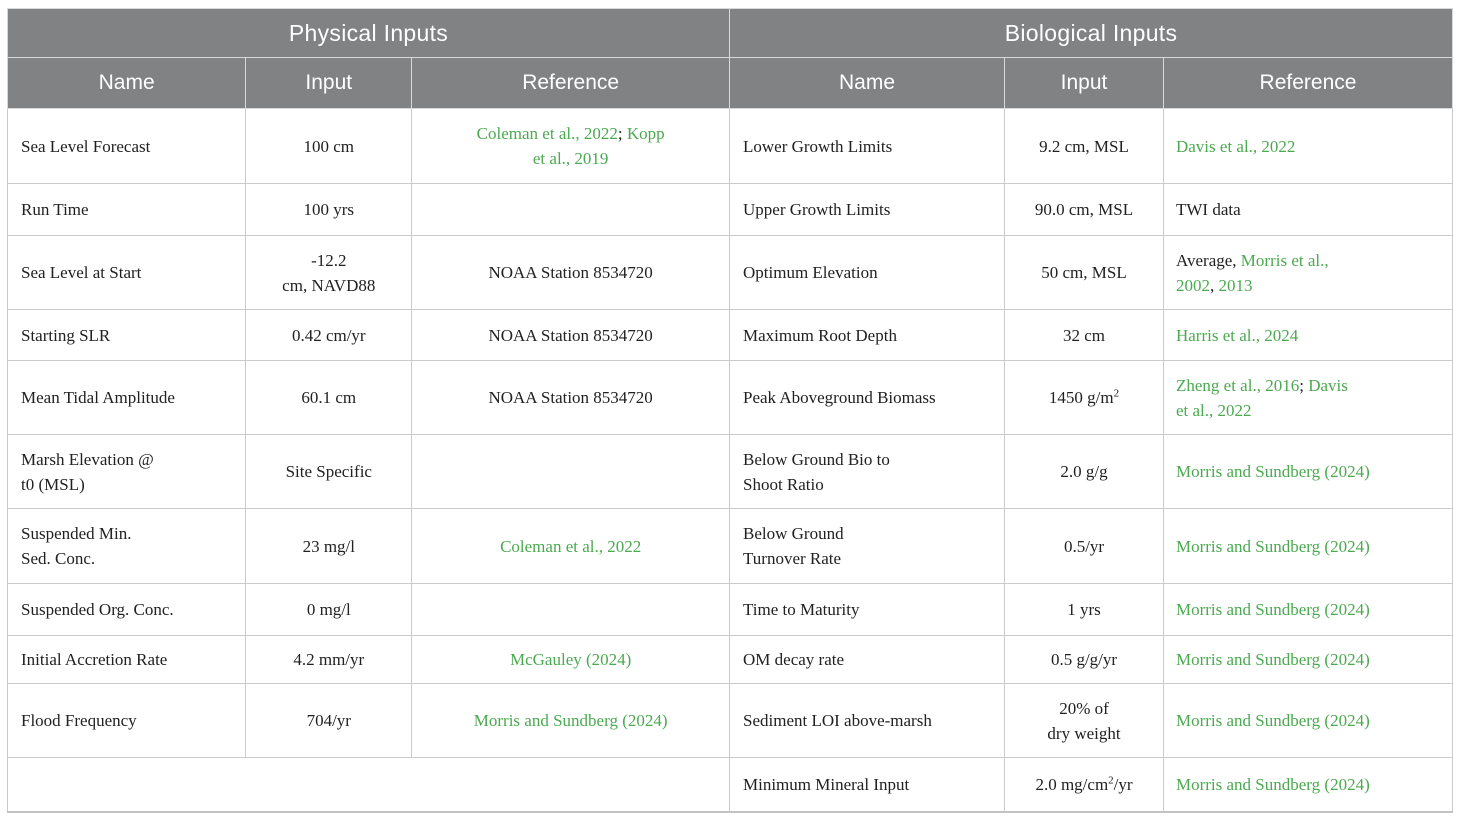 Image resolution: width=1460 pixels, height=817 pixels. Describe the element at coordinates (126, 546) in the screenshot. I see `cell-name: Suspended Min. Sed. Conc.` at that location.